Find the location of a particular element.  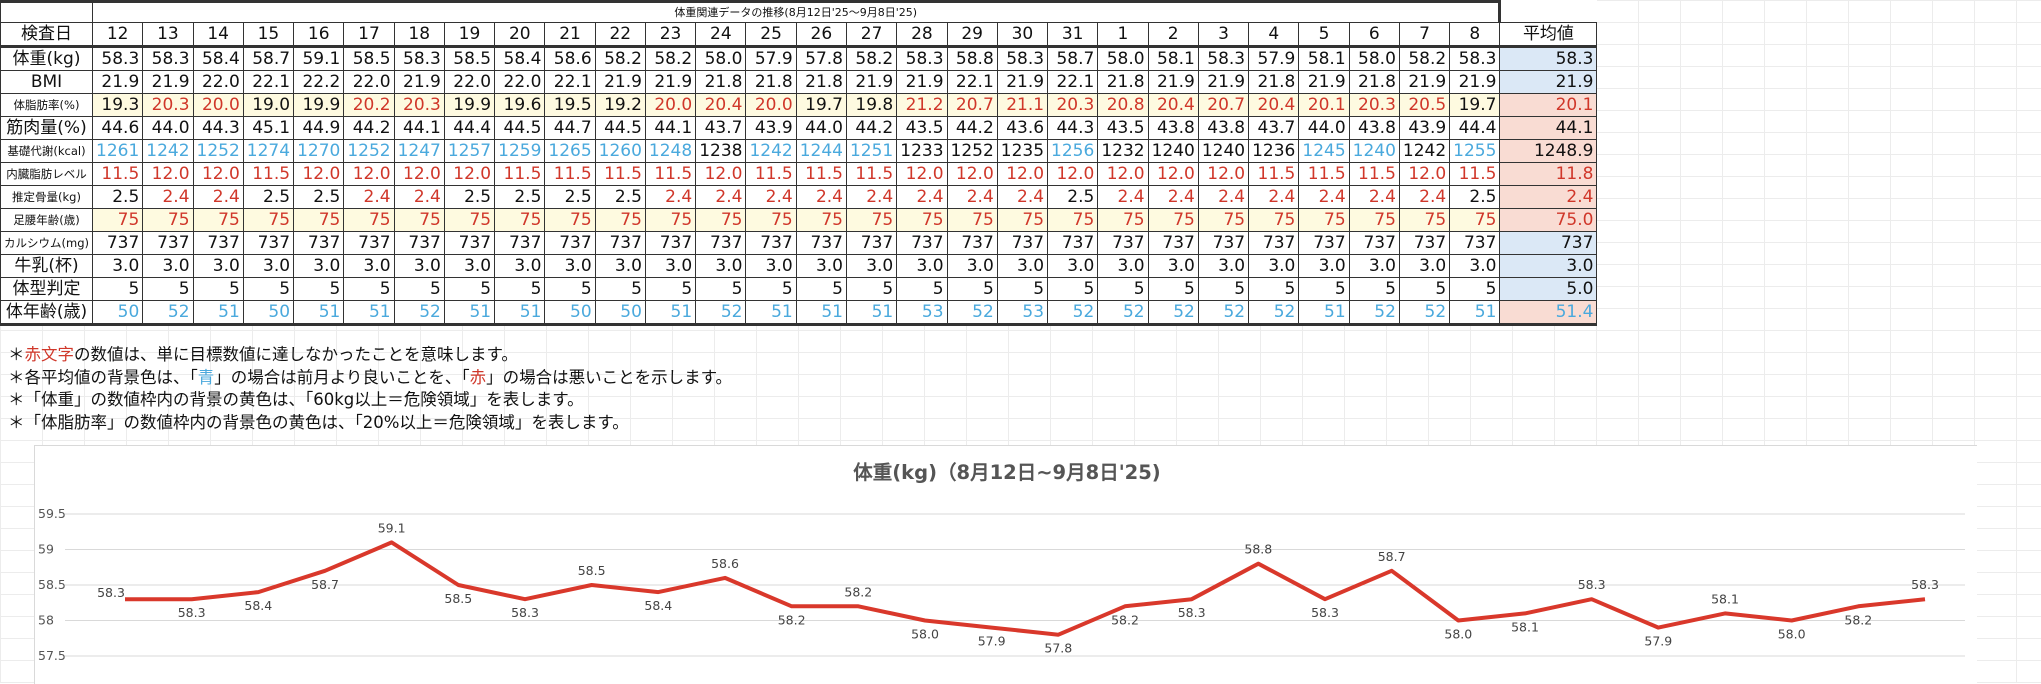

date-cell: 31 is located at coordinates (1073, 35).